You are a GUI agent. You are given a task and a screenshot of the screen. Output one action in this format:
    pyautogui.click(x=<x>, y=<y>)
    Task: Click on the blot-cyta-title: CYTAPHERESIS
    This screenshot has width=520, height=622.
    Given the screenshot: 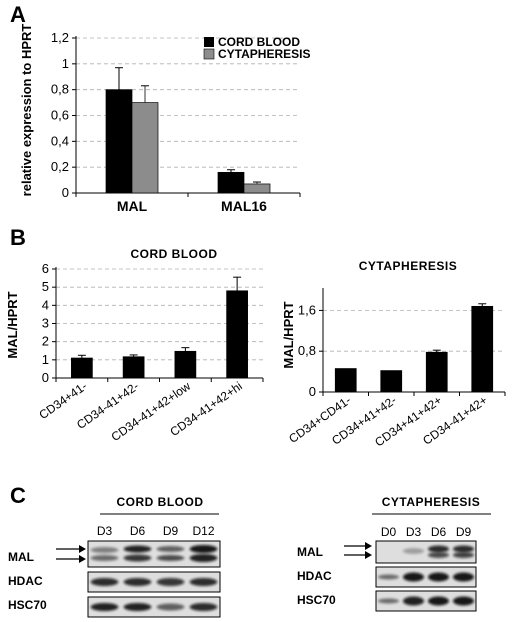 What is the action you would take?
    pyautogui.click(x=431, y=502)
    